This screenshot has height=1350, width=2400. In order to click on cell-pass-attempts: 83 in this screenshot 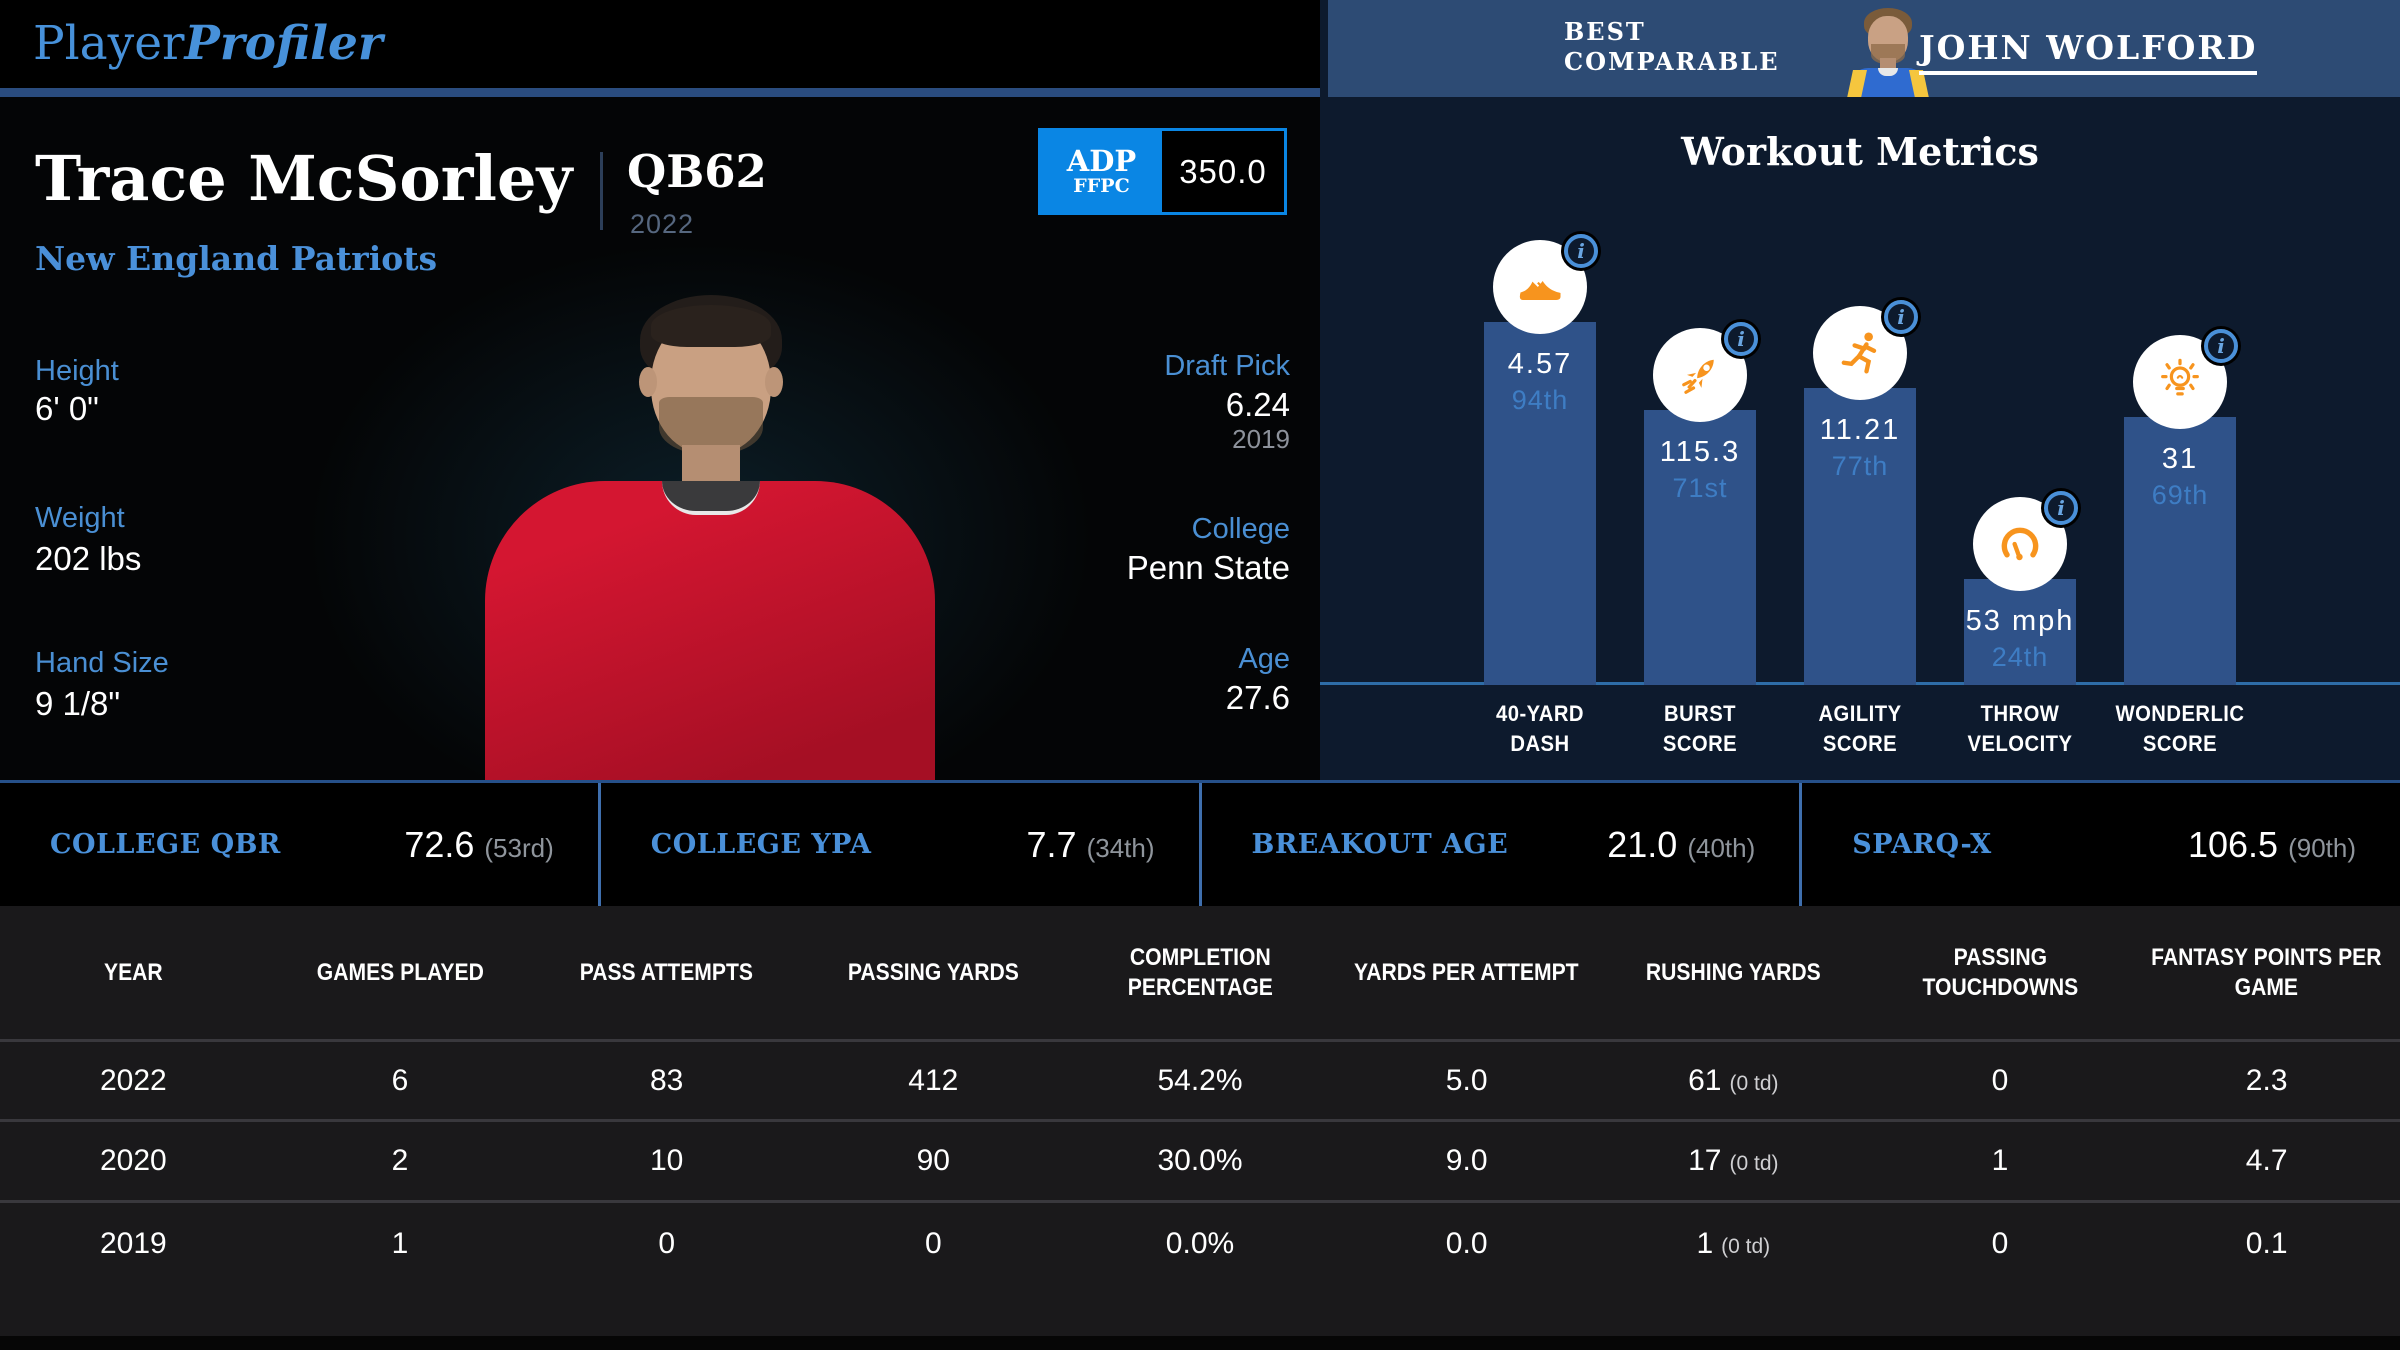, I will do `click(666, 1080)`.